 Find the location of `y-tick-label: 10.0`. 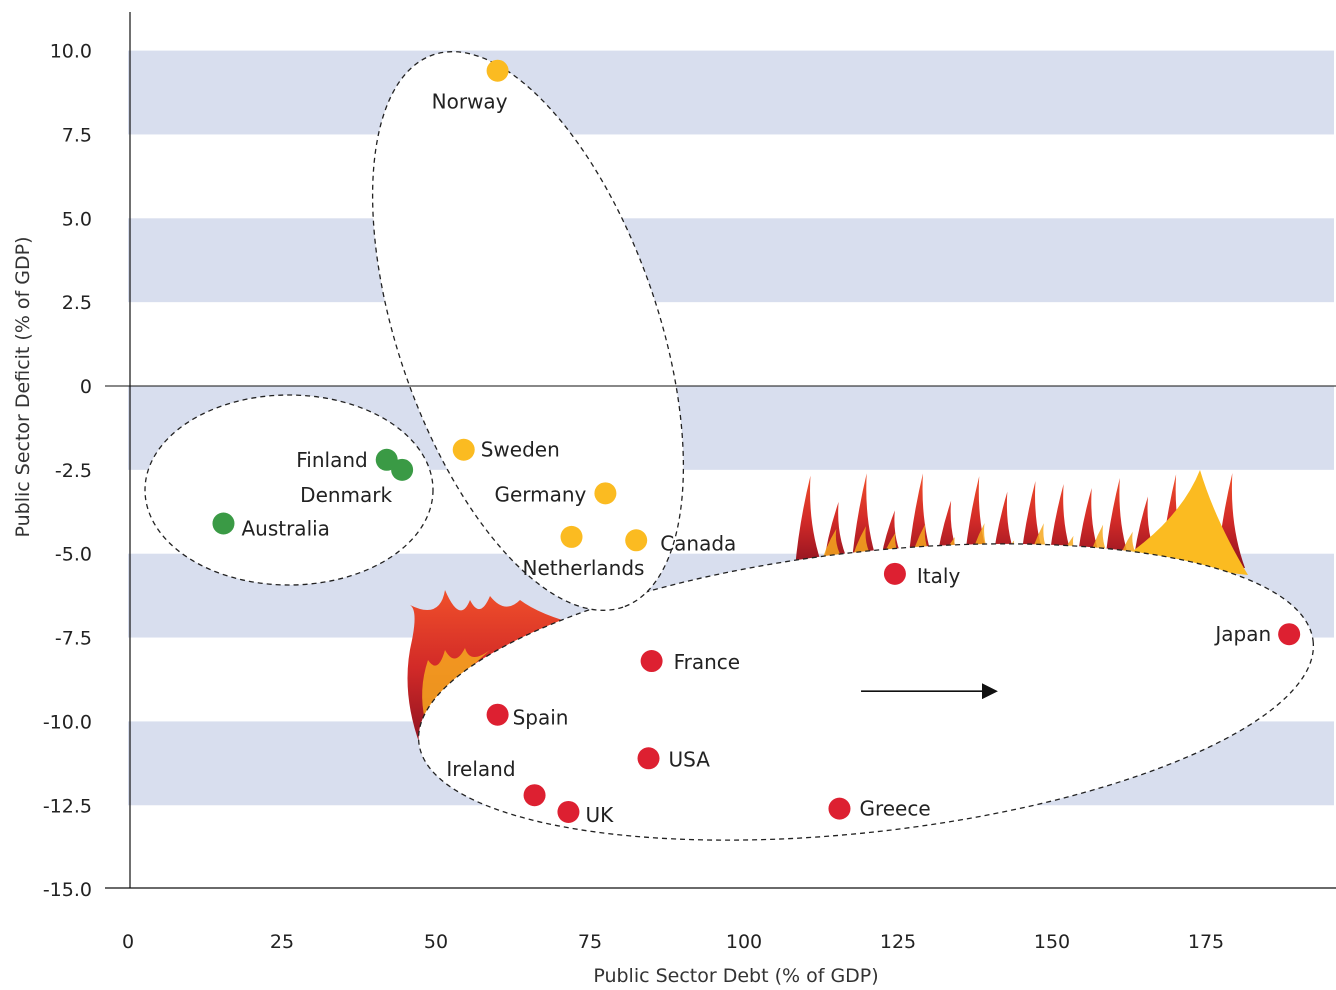

y-tick-label: 10.0 is located at coordinates (71, 52).